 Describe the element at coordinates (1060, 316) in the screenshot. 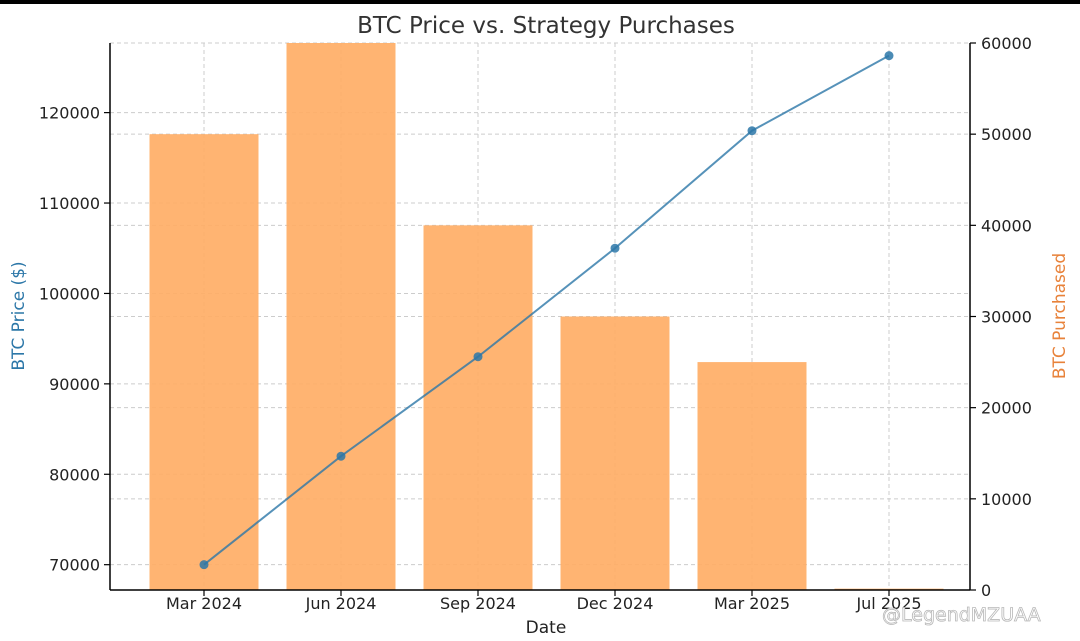

I see `y-right-axis-label: BTC Purchased` at that location.